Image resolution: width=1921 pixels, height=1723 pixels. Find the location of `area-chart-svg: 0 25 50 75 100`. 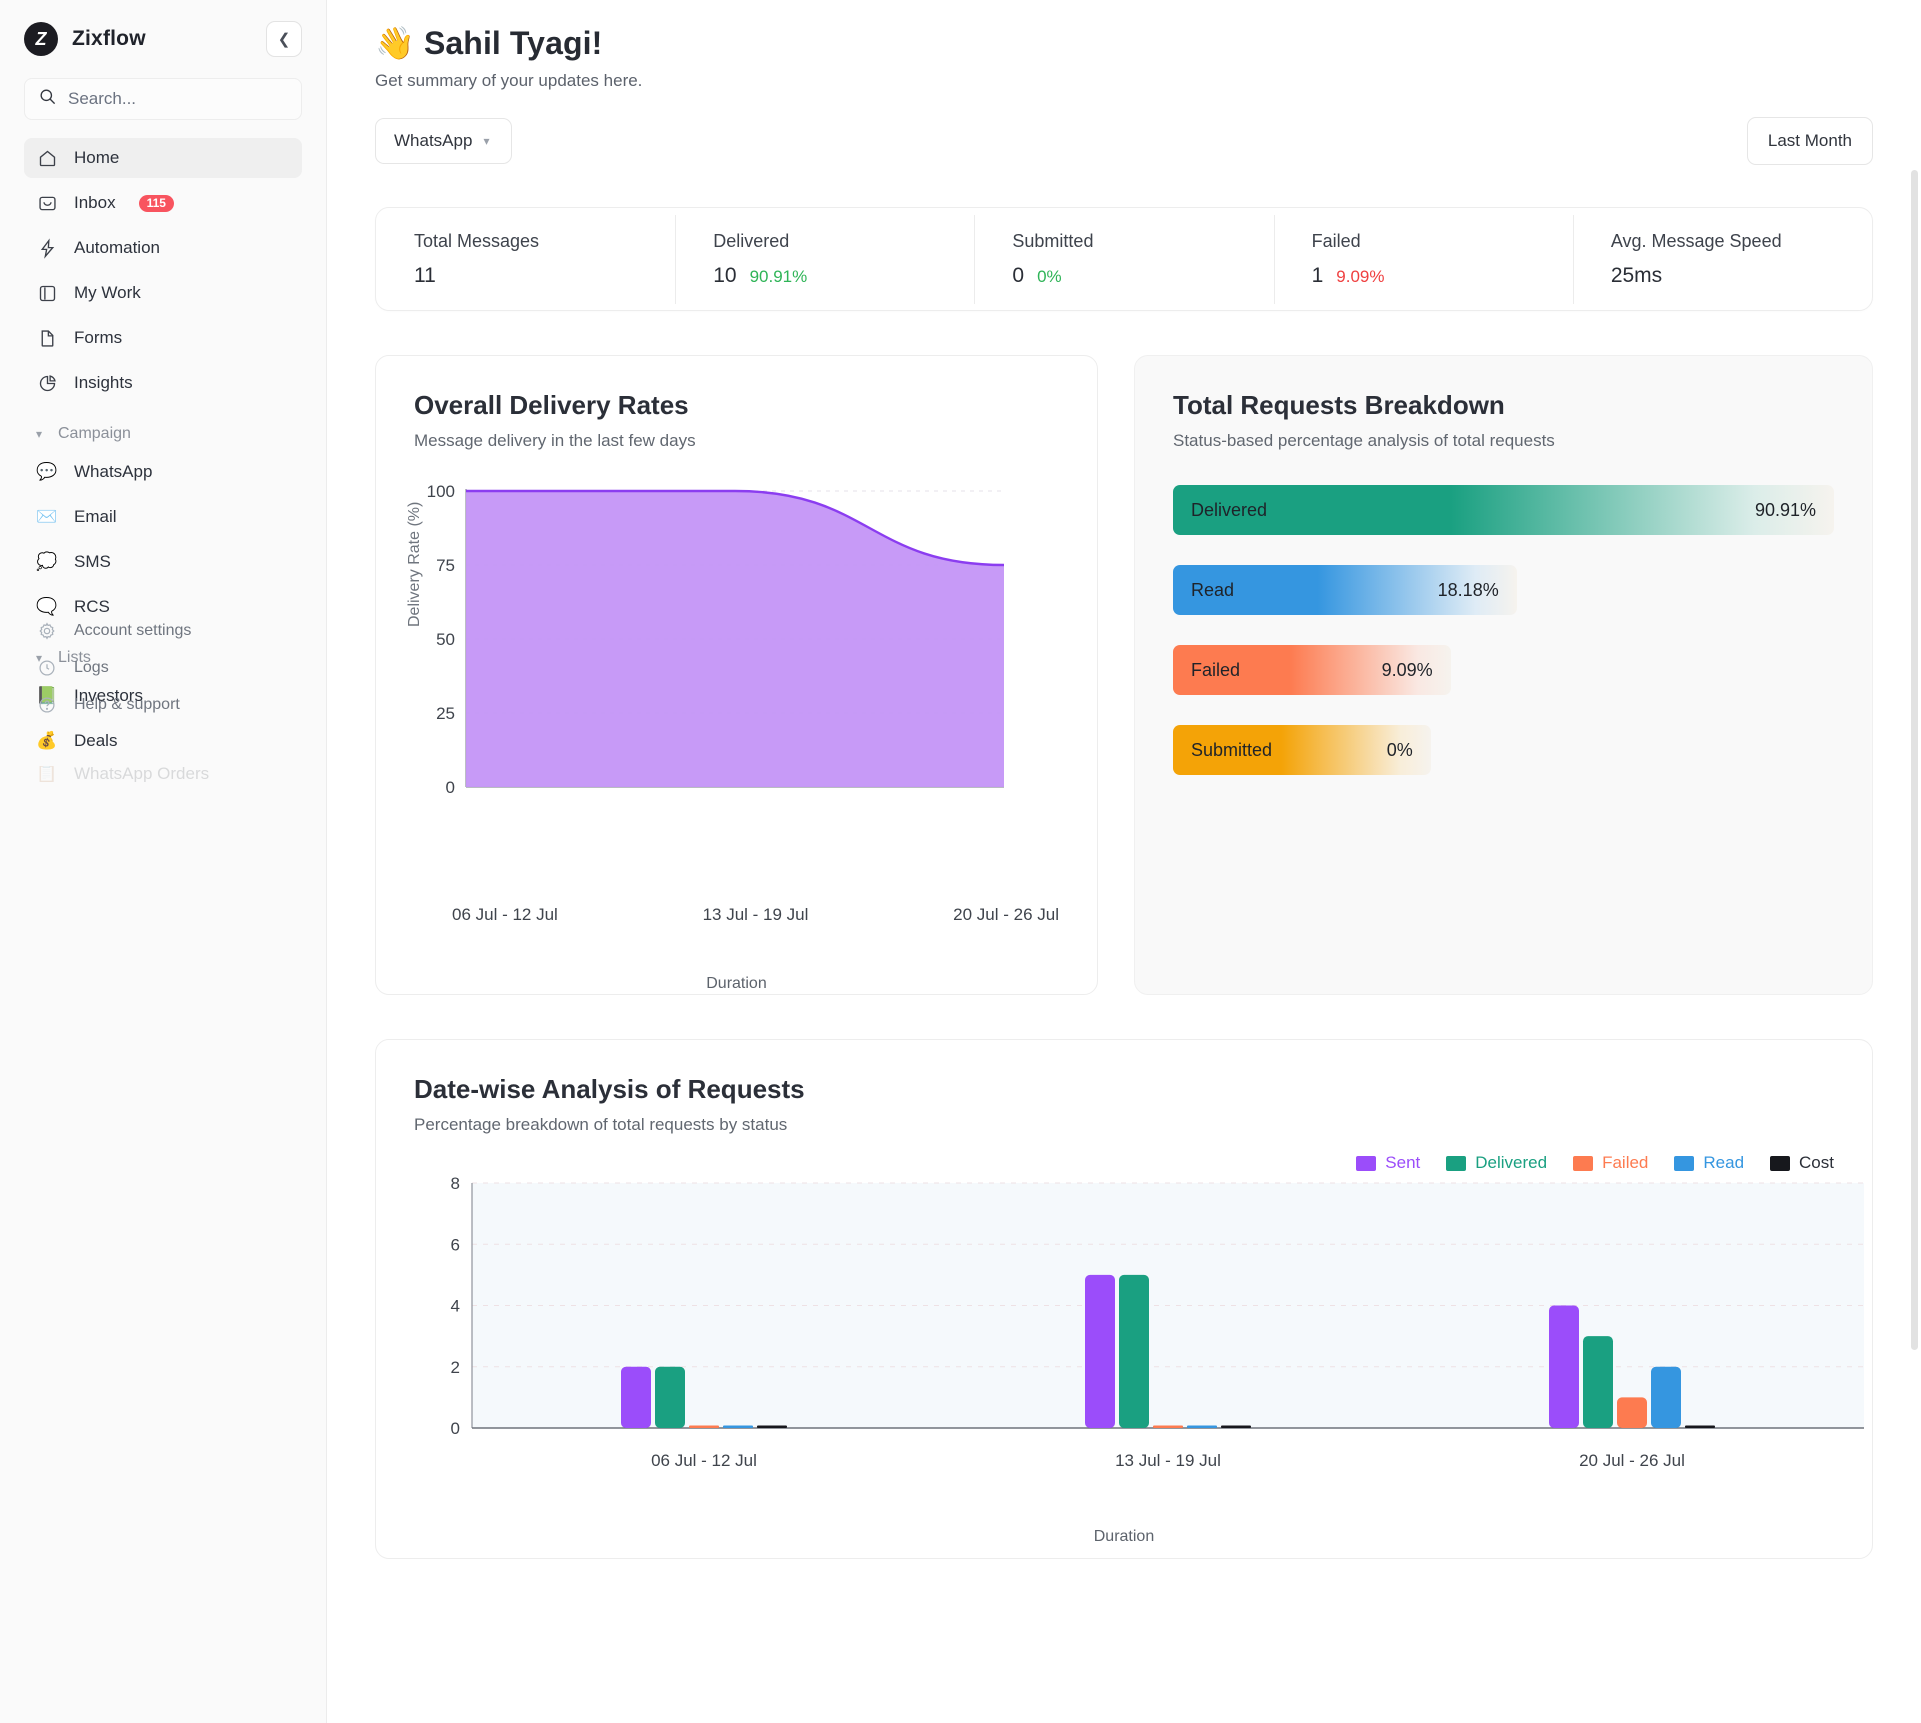

area-chart-svg: 0 25 50 75 100 is located at coordinates (716, 639).